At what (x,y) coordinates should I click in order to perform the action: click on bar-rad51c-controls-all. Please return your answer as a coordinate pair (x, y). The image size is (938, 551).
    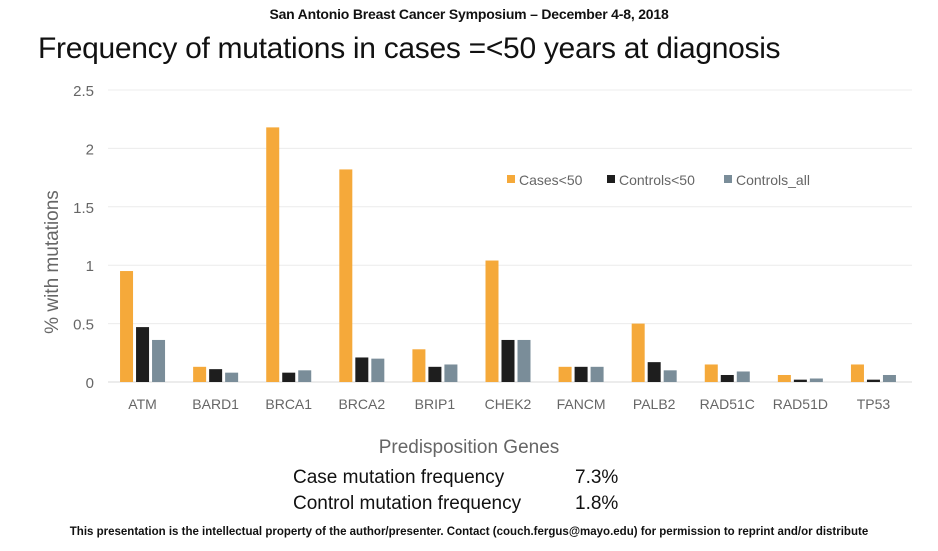
    Looking at the image, I should click on (743, 376).